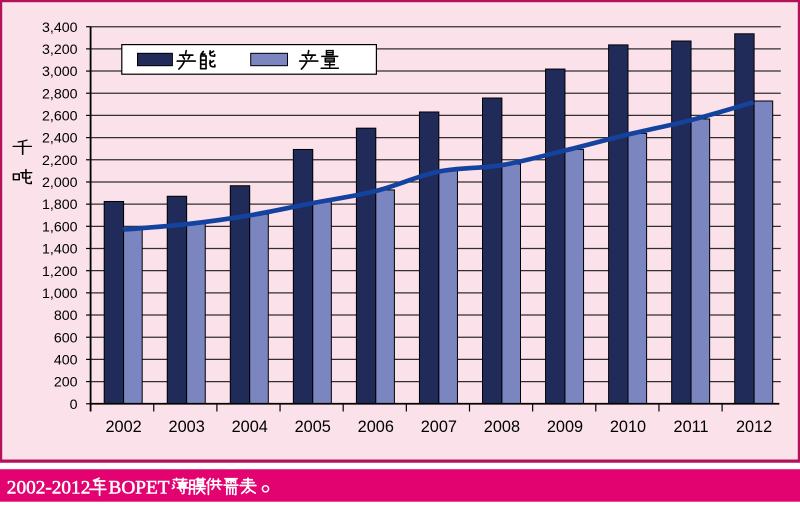  What do you see at coordinates (60, 183) in the screenshot?
I see `svg-text: 2,000` at bounding box center [60, 183].